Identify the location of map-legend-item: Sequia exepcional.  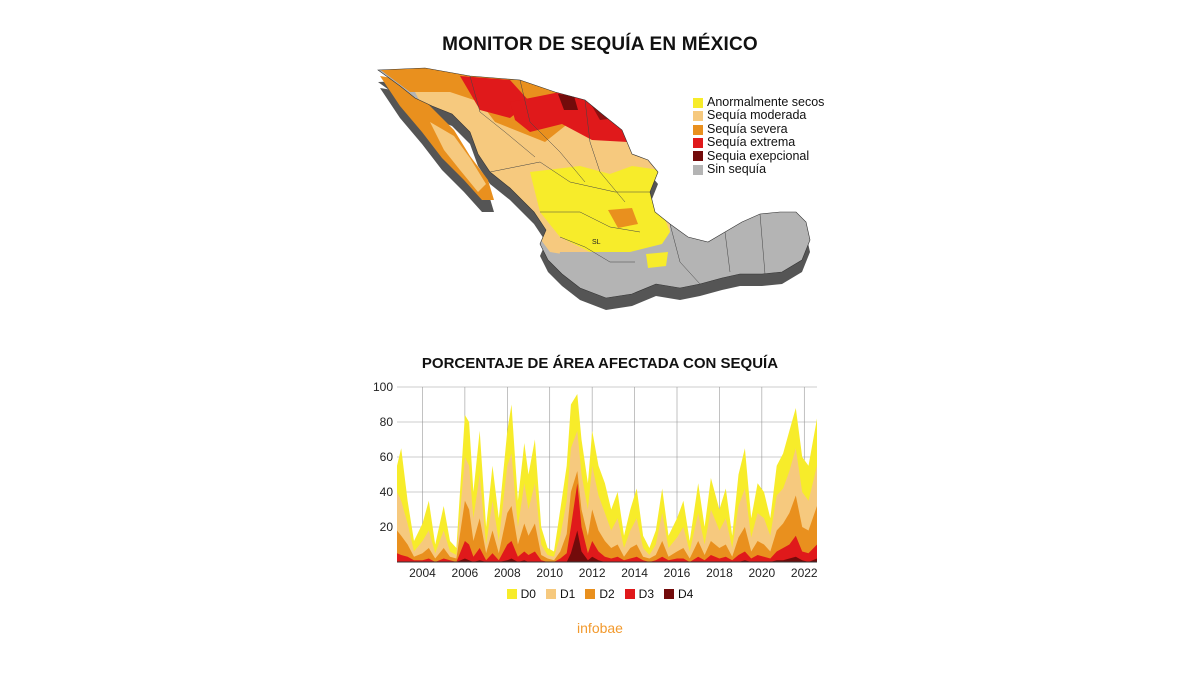
(758, 155).